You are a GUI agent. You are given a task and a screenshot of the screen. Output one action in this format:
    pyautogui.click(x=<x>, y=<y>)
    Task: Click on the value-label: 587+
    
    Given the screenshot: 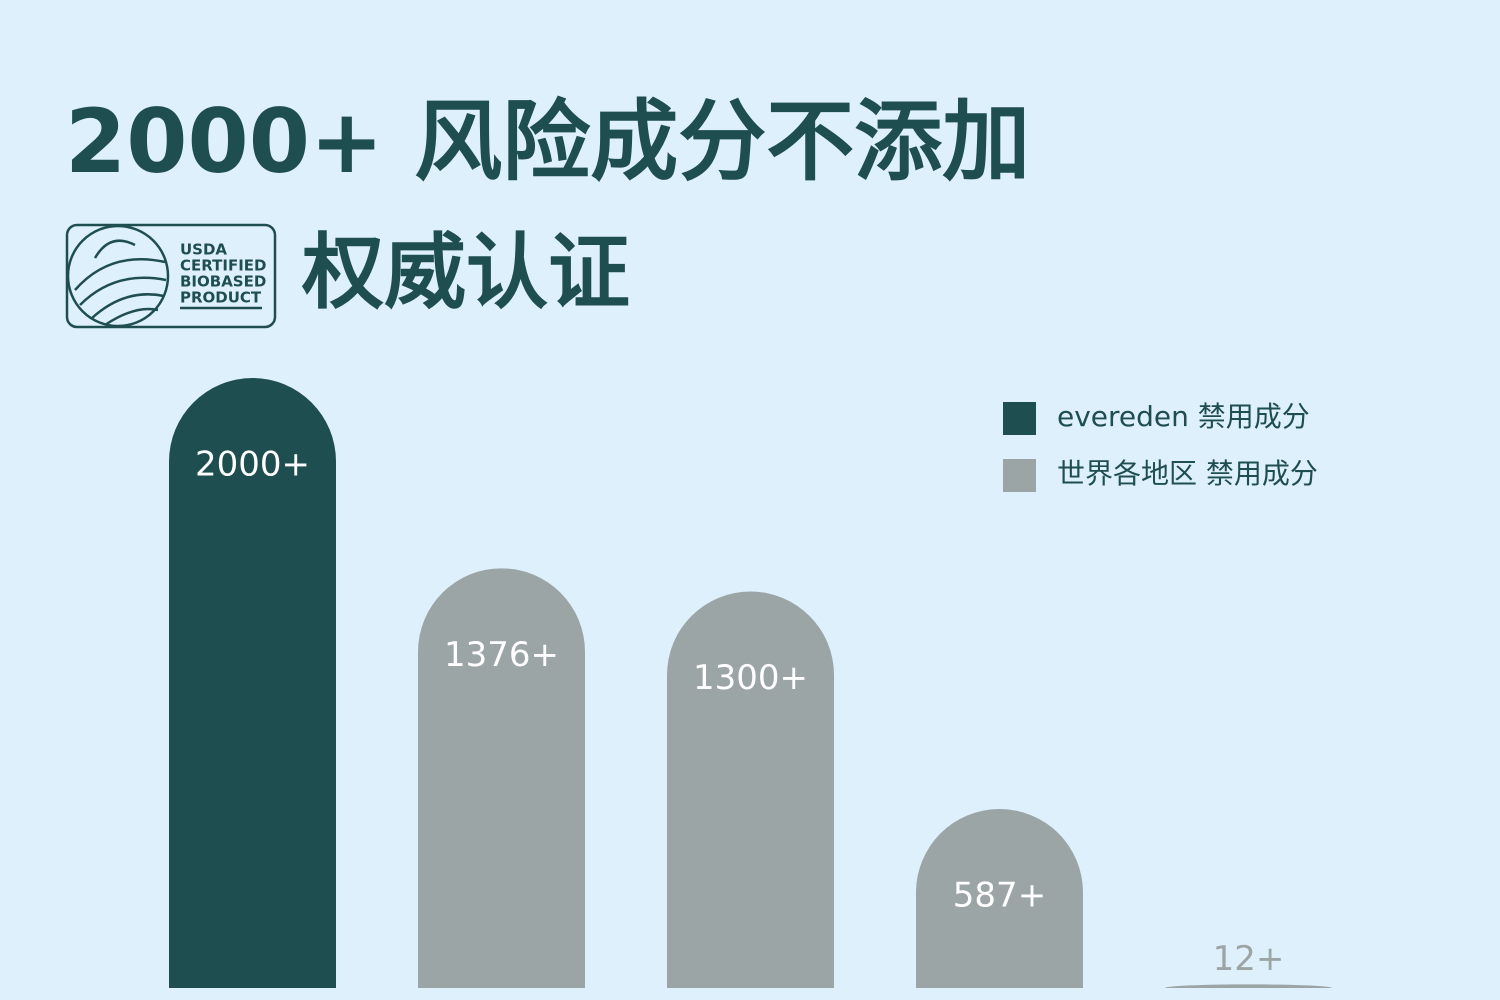 What is the action you would take?
    pyautogui.click(x=999, y=895)
    